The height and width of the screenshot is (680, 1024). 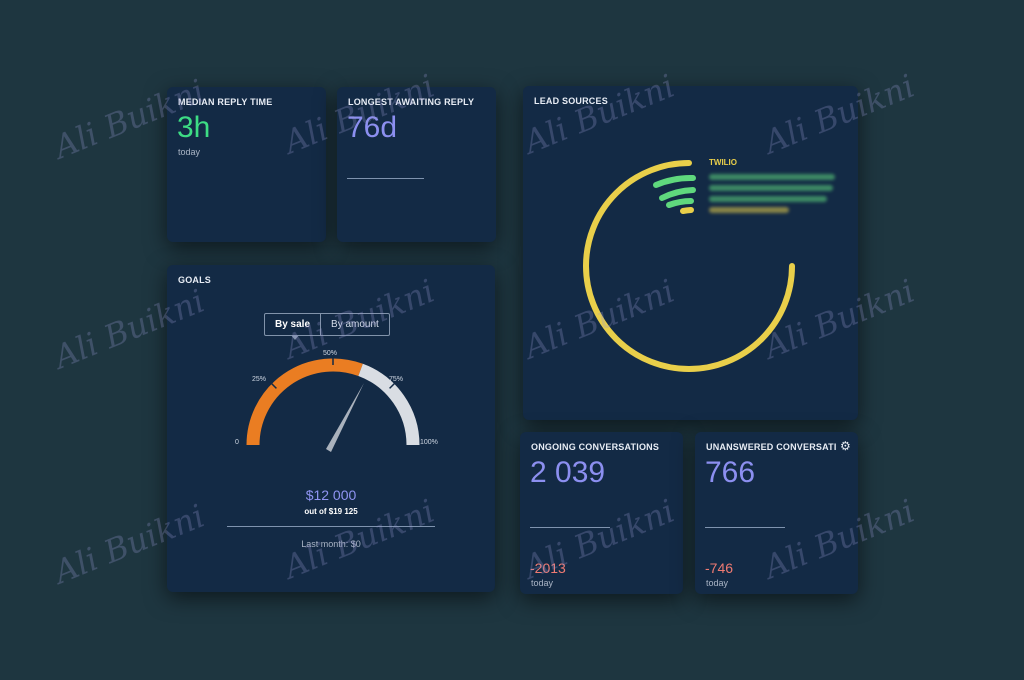 I want to click on gauge-needle, so click(x=345, y=417).